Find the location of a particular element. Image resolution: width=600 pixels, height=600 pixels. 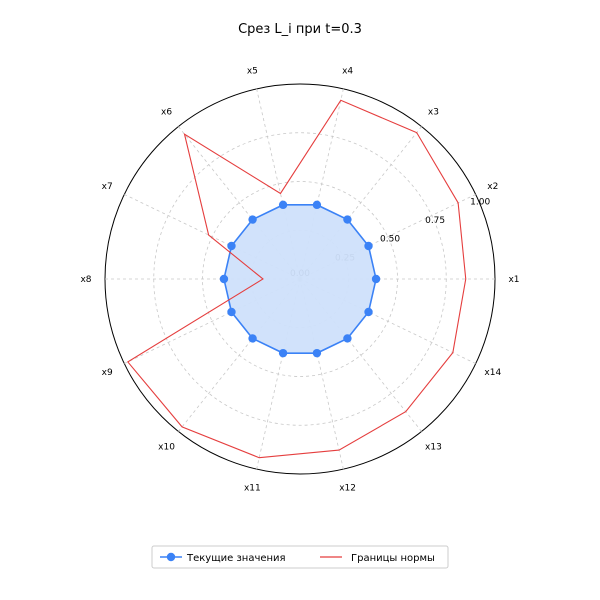

legend-box is located at coordinates (300, 557).